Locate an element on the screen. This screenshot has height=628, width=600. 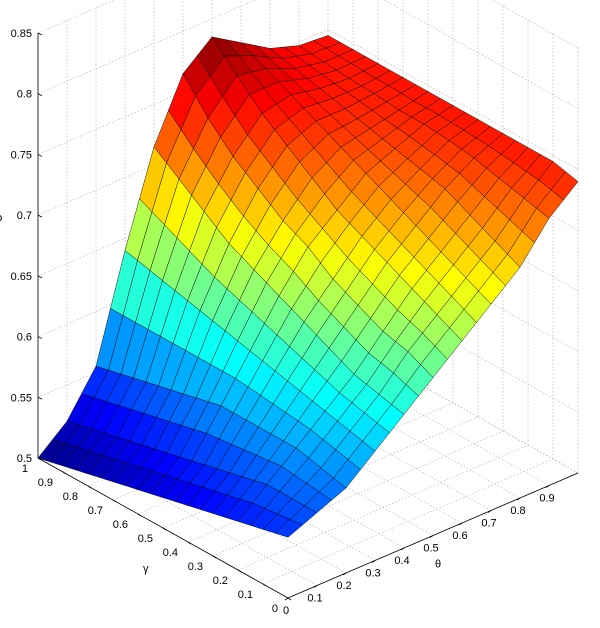
y-axis-label: γ is located at coordinates (146, 569).